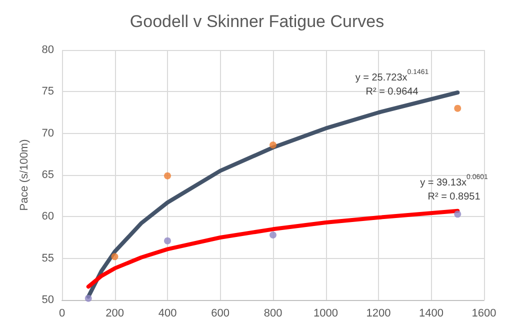 This screenshot has height=335, width=514. What do you see at coordinates (326, 314) in the screenshot?
I see `x-tick-label: 1000` at bounding box center [326, 314].